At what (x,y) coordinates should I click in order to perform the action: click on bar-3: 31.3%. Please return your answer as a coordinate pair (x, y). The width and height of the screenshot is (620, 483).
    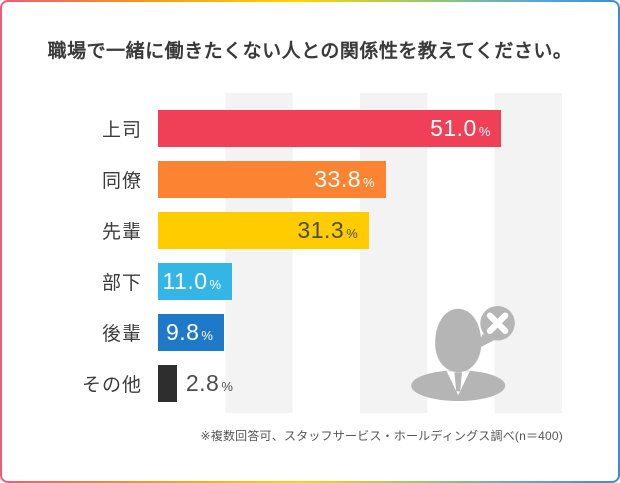
    Looking at the image, I should click on (263, 230).